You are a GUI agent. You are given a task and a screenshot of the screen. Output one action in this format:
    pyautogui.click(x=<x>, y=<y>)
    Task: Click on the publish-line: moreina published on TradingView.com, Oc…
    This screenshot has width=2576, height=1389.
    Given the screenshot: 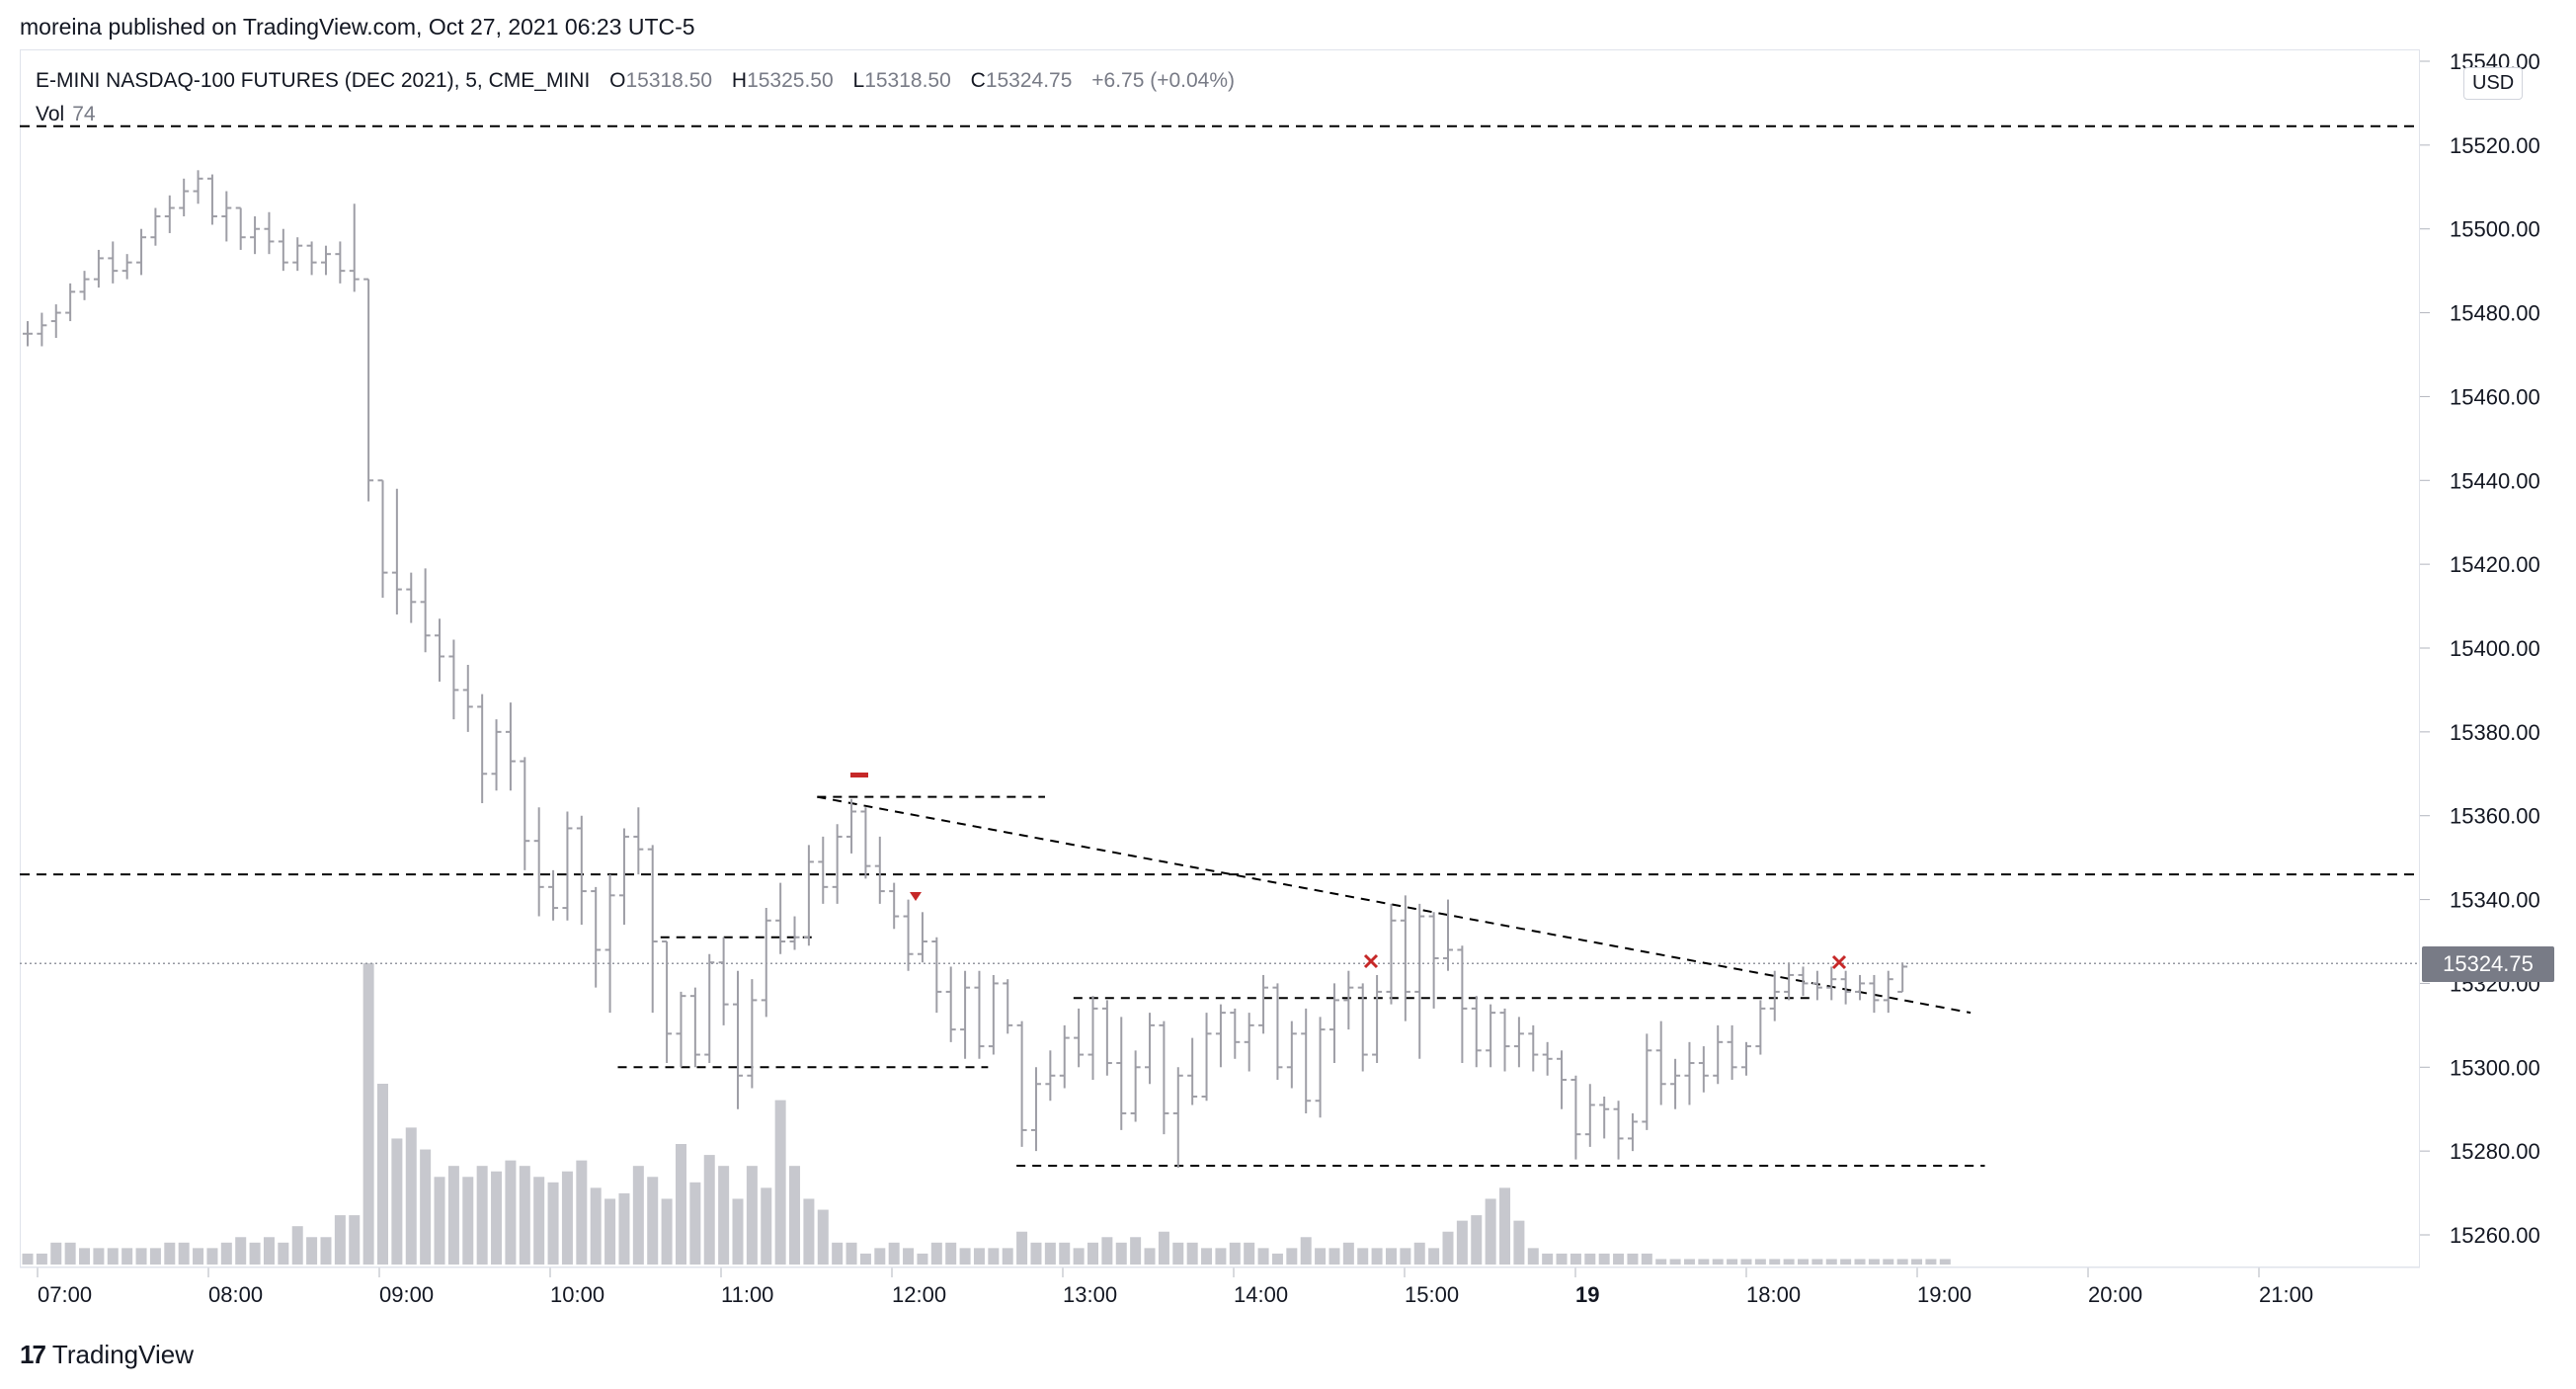 What is the action you would take?
    pyautogui.click(x=357, y=27)
    